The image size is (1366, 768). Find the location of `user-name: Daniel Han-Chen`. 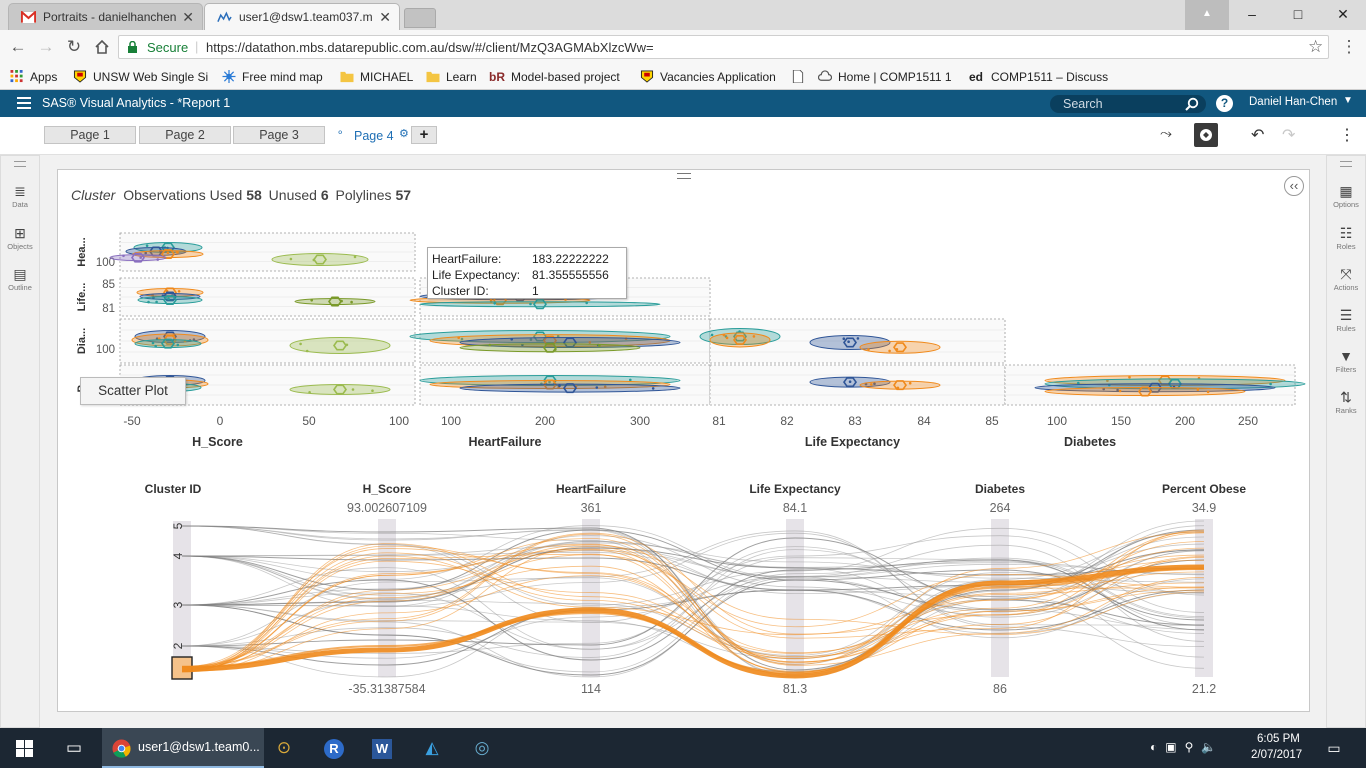

user-name: Daniel Han-Chen is located at coordinates (1293, 102).